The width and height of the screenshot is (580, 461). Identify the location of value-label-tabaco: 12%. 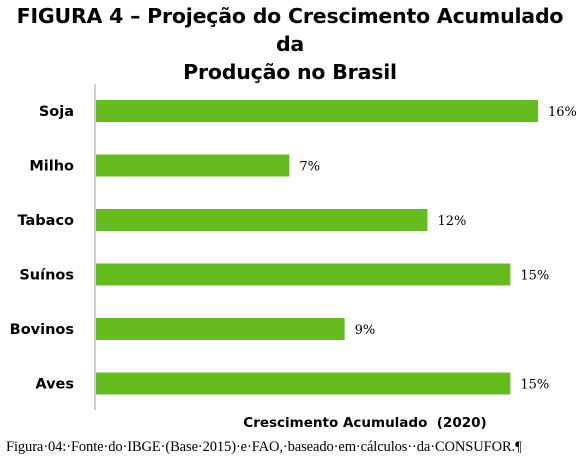
(452, 221).